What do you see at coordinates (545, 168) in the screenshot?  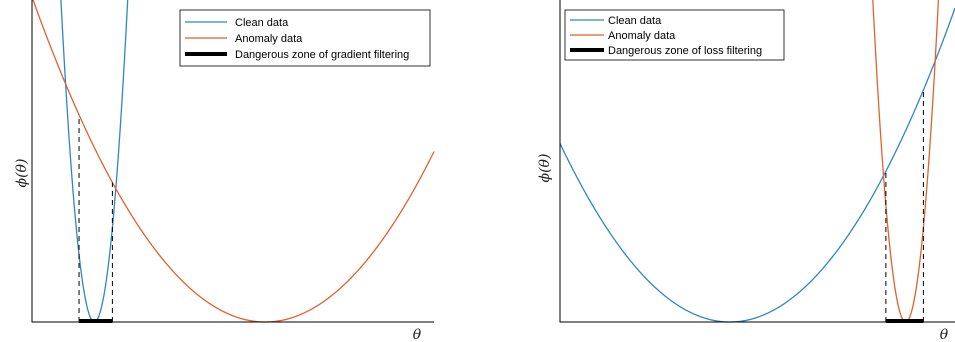 I see `right-y-axis-label: ϕ(θ)` at bounding box center [545, 168].